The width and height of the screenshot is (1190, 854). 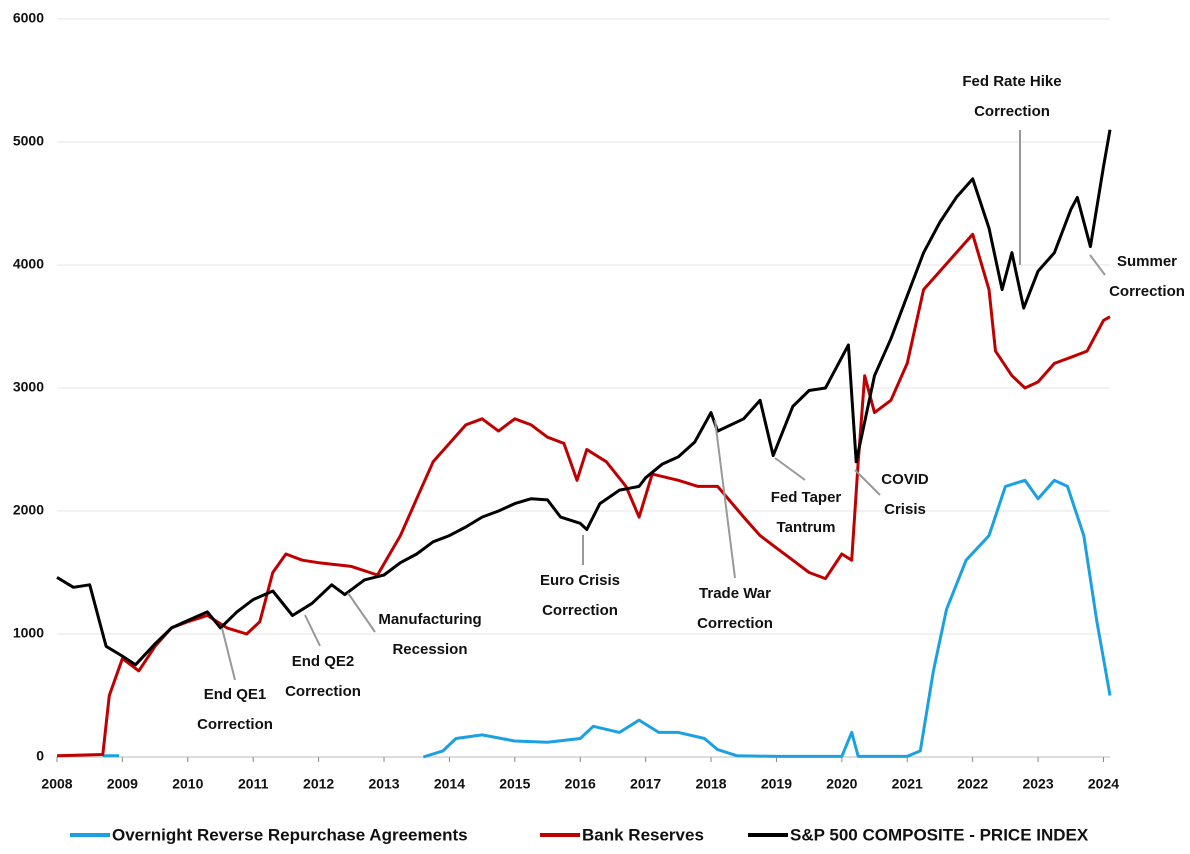 What do you see at coordinates (710, 784) in the screenshot?
I see `x-tick-label: 2018` at bounding box center [710, 784].